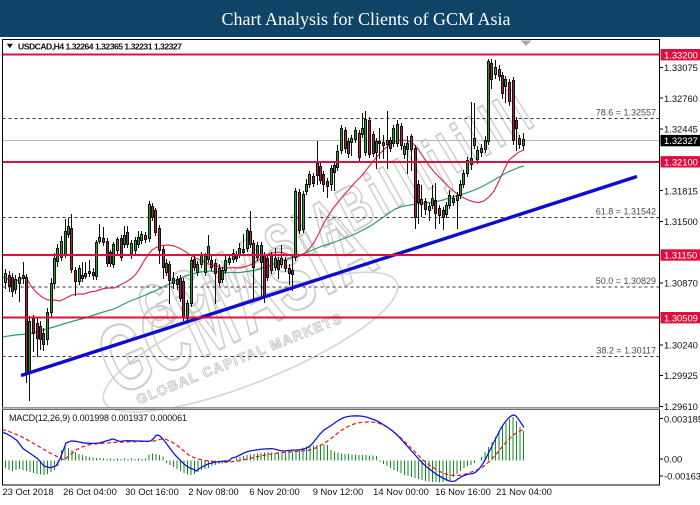 The height and width of the screenshot is (505, 700). Describe the element at coordinates (681, 344) in the screenshot. I see `svg-text: 1.30240` at that location.